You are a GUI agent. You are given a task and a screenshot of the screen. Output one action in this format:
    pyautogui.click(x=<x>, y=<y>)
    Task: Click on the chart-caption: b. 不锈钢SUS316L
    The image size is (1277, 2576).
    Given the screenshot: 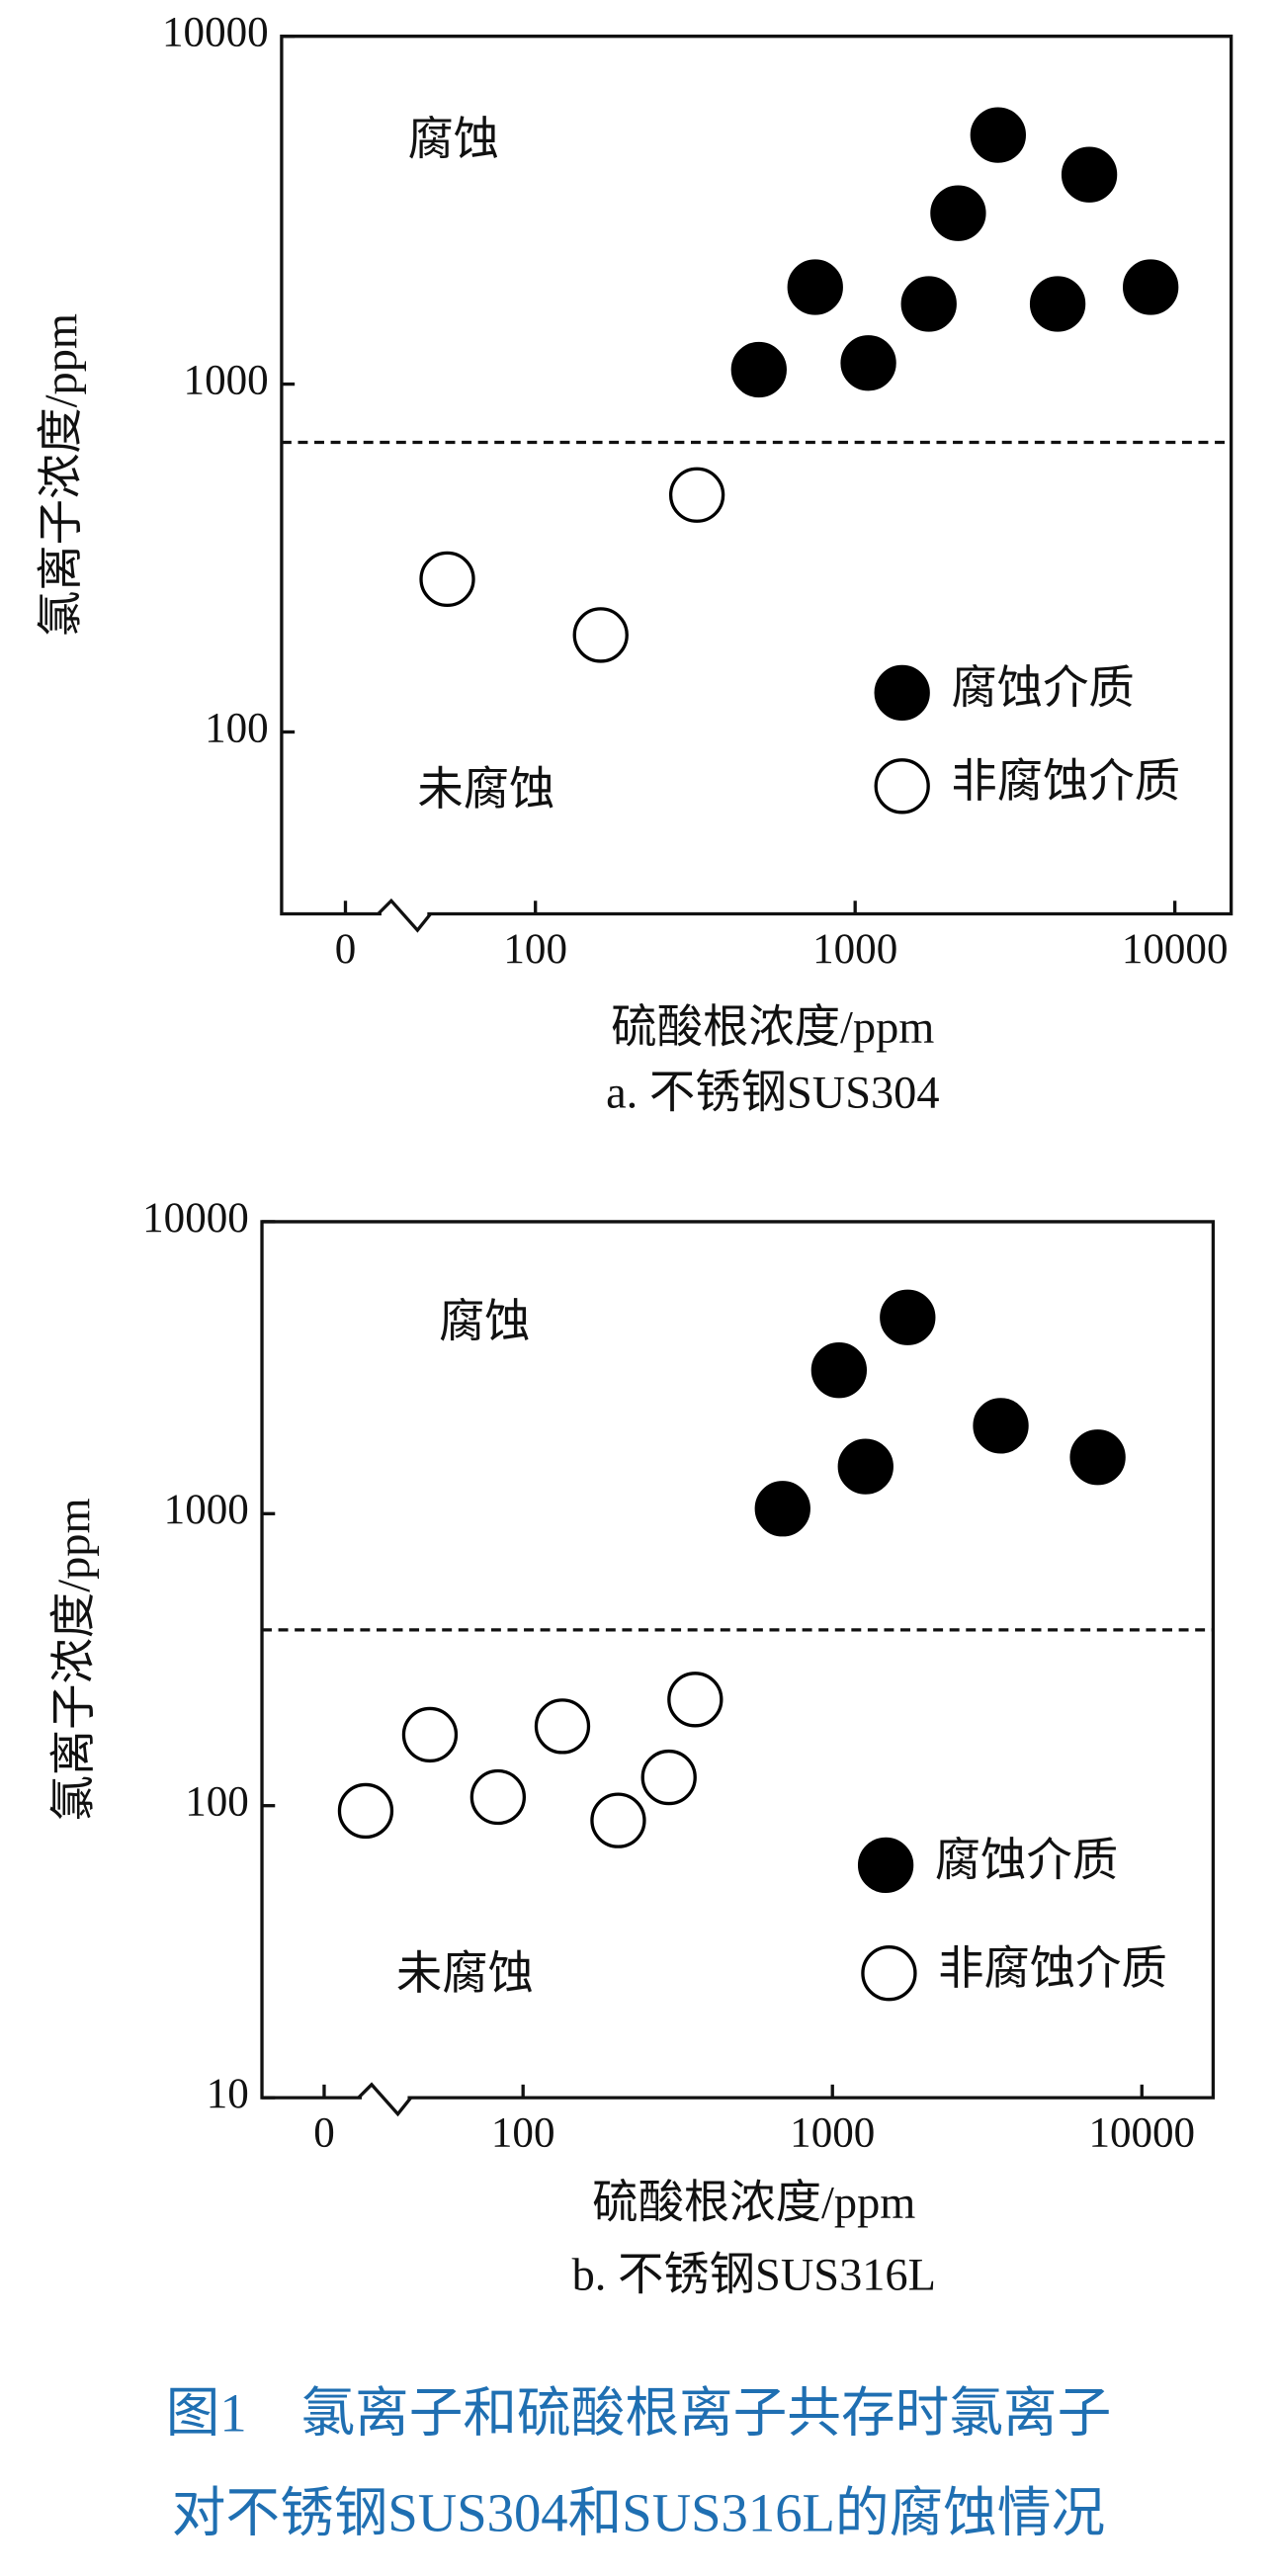 What is the action you would take?
    pyautogui.click(x=754, y=2276)
    